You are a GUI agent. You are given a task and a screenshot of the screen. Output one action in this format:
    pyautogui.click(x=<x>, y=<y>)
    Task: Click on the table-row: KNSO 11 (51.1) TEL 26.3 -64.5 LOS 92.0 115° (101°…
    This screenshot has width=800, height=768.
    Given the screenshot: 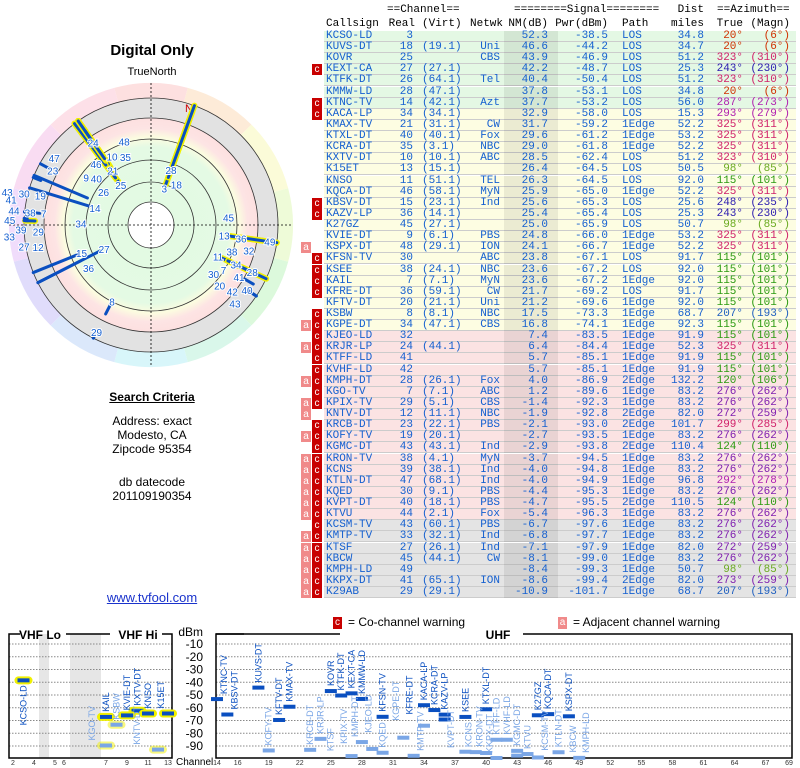 What is the action you would take?
    pyautogui.click(x=560, y=180)
    